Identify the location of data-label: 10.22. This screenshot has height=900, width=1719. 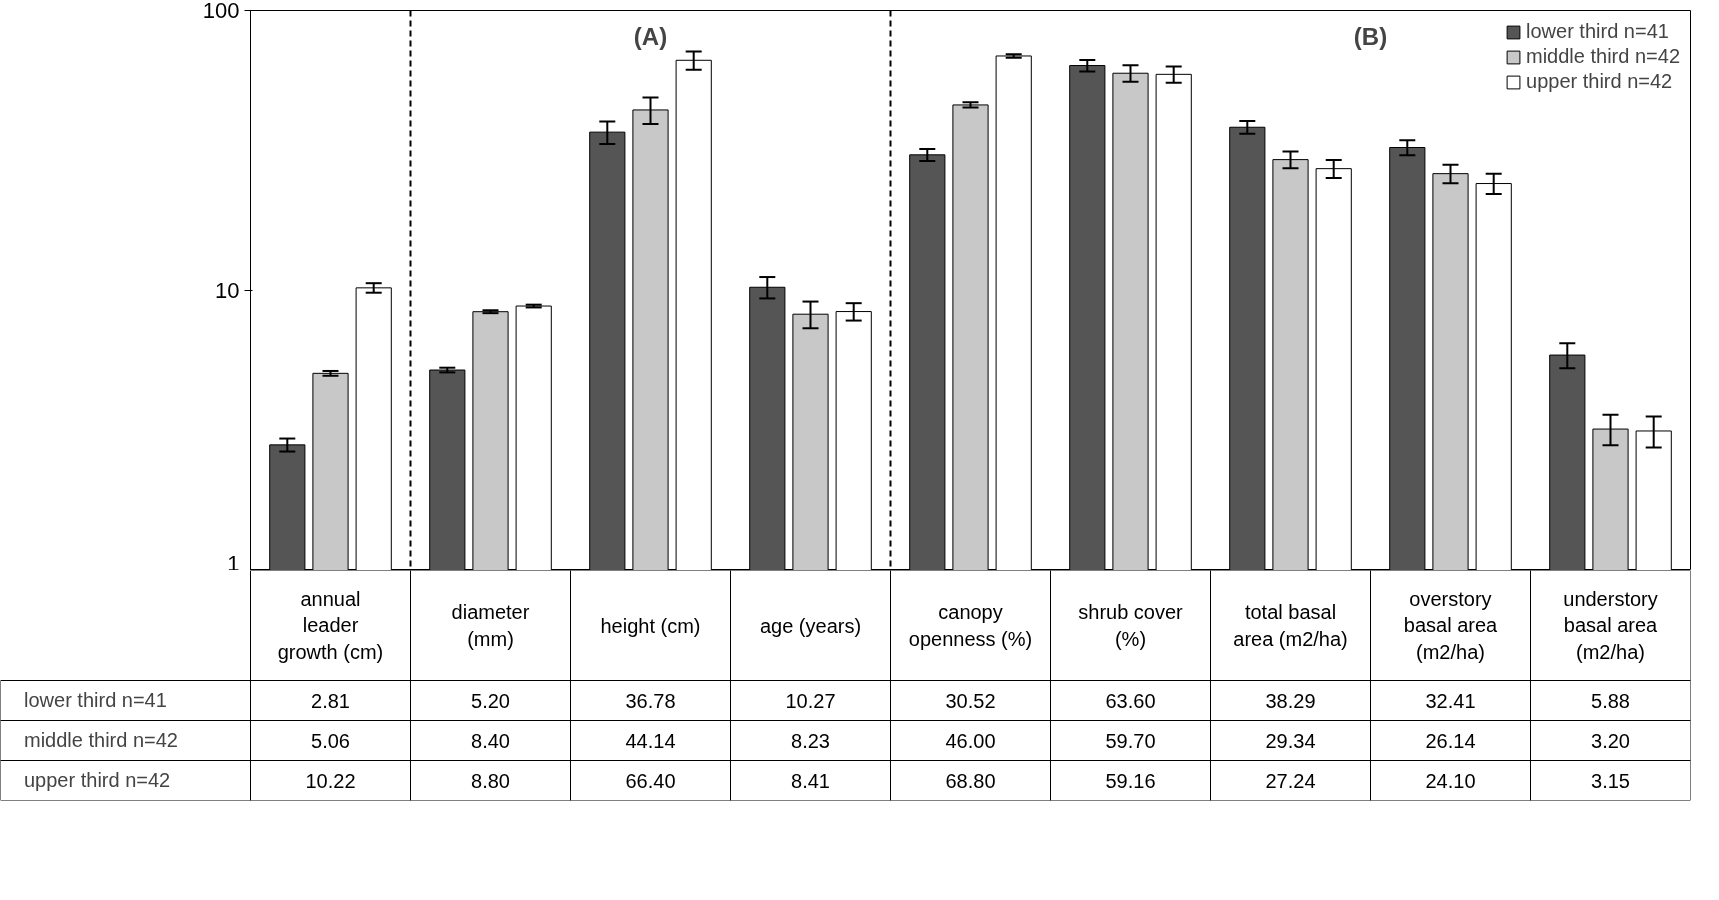
(330, 780).